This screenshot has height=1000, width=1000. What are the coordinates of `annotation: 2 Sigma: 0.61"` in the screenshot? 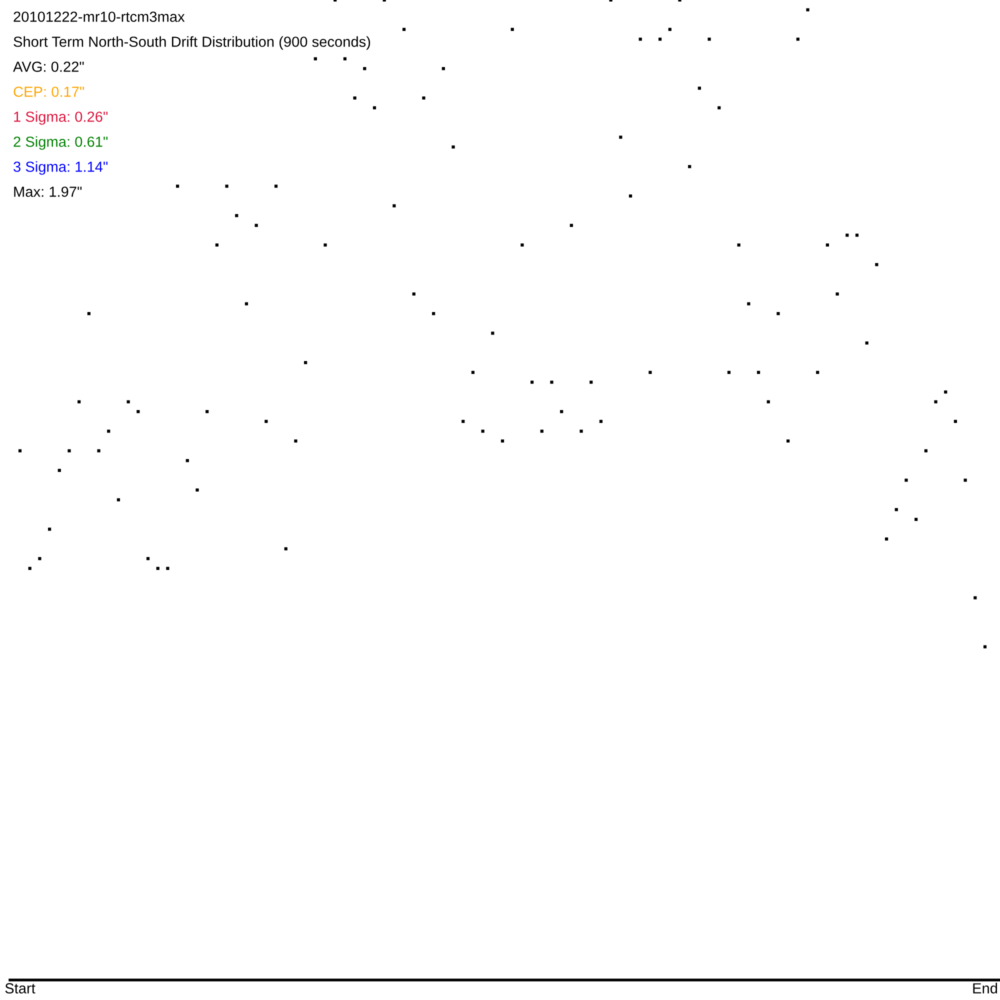 It's located at (61, 143).